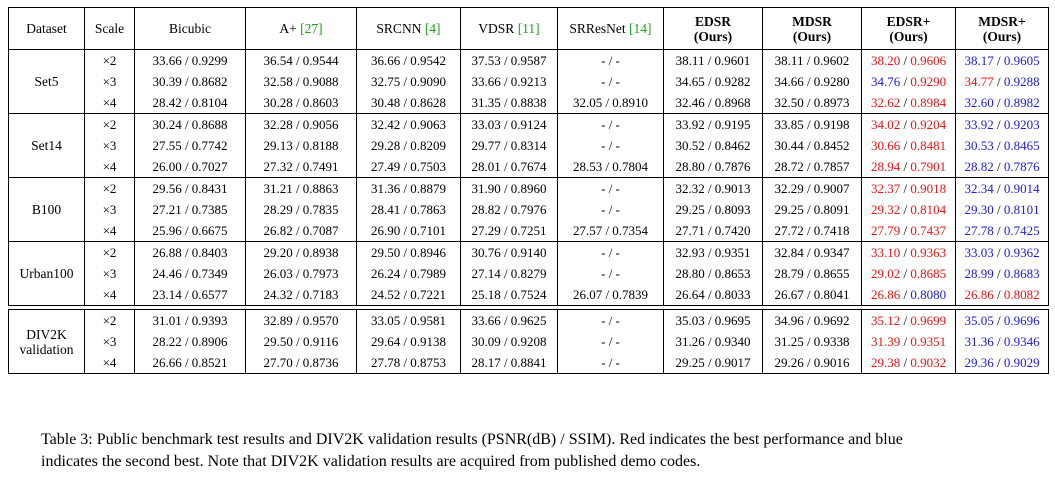  I want to click on result-value: 27.55 / 0.7742, so click(190, 145).